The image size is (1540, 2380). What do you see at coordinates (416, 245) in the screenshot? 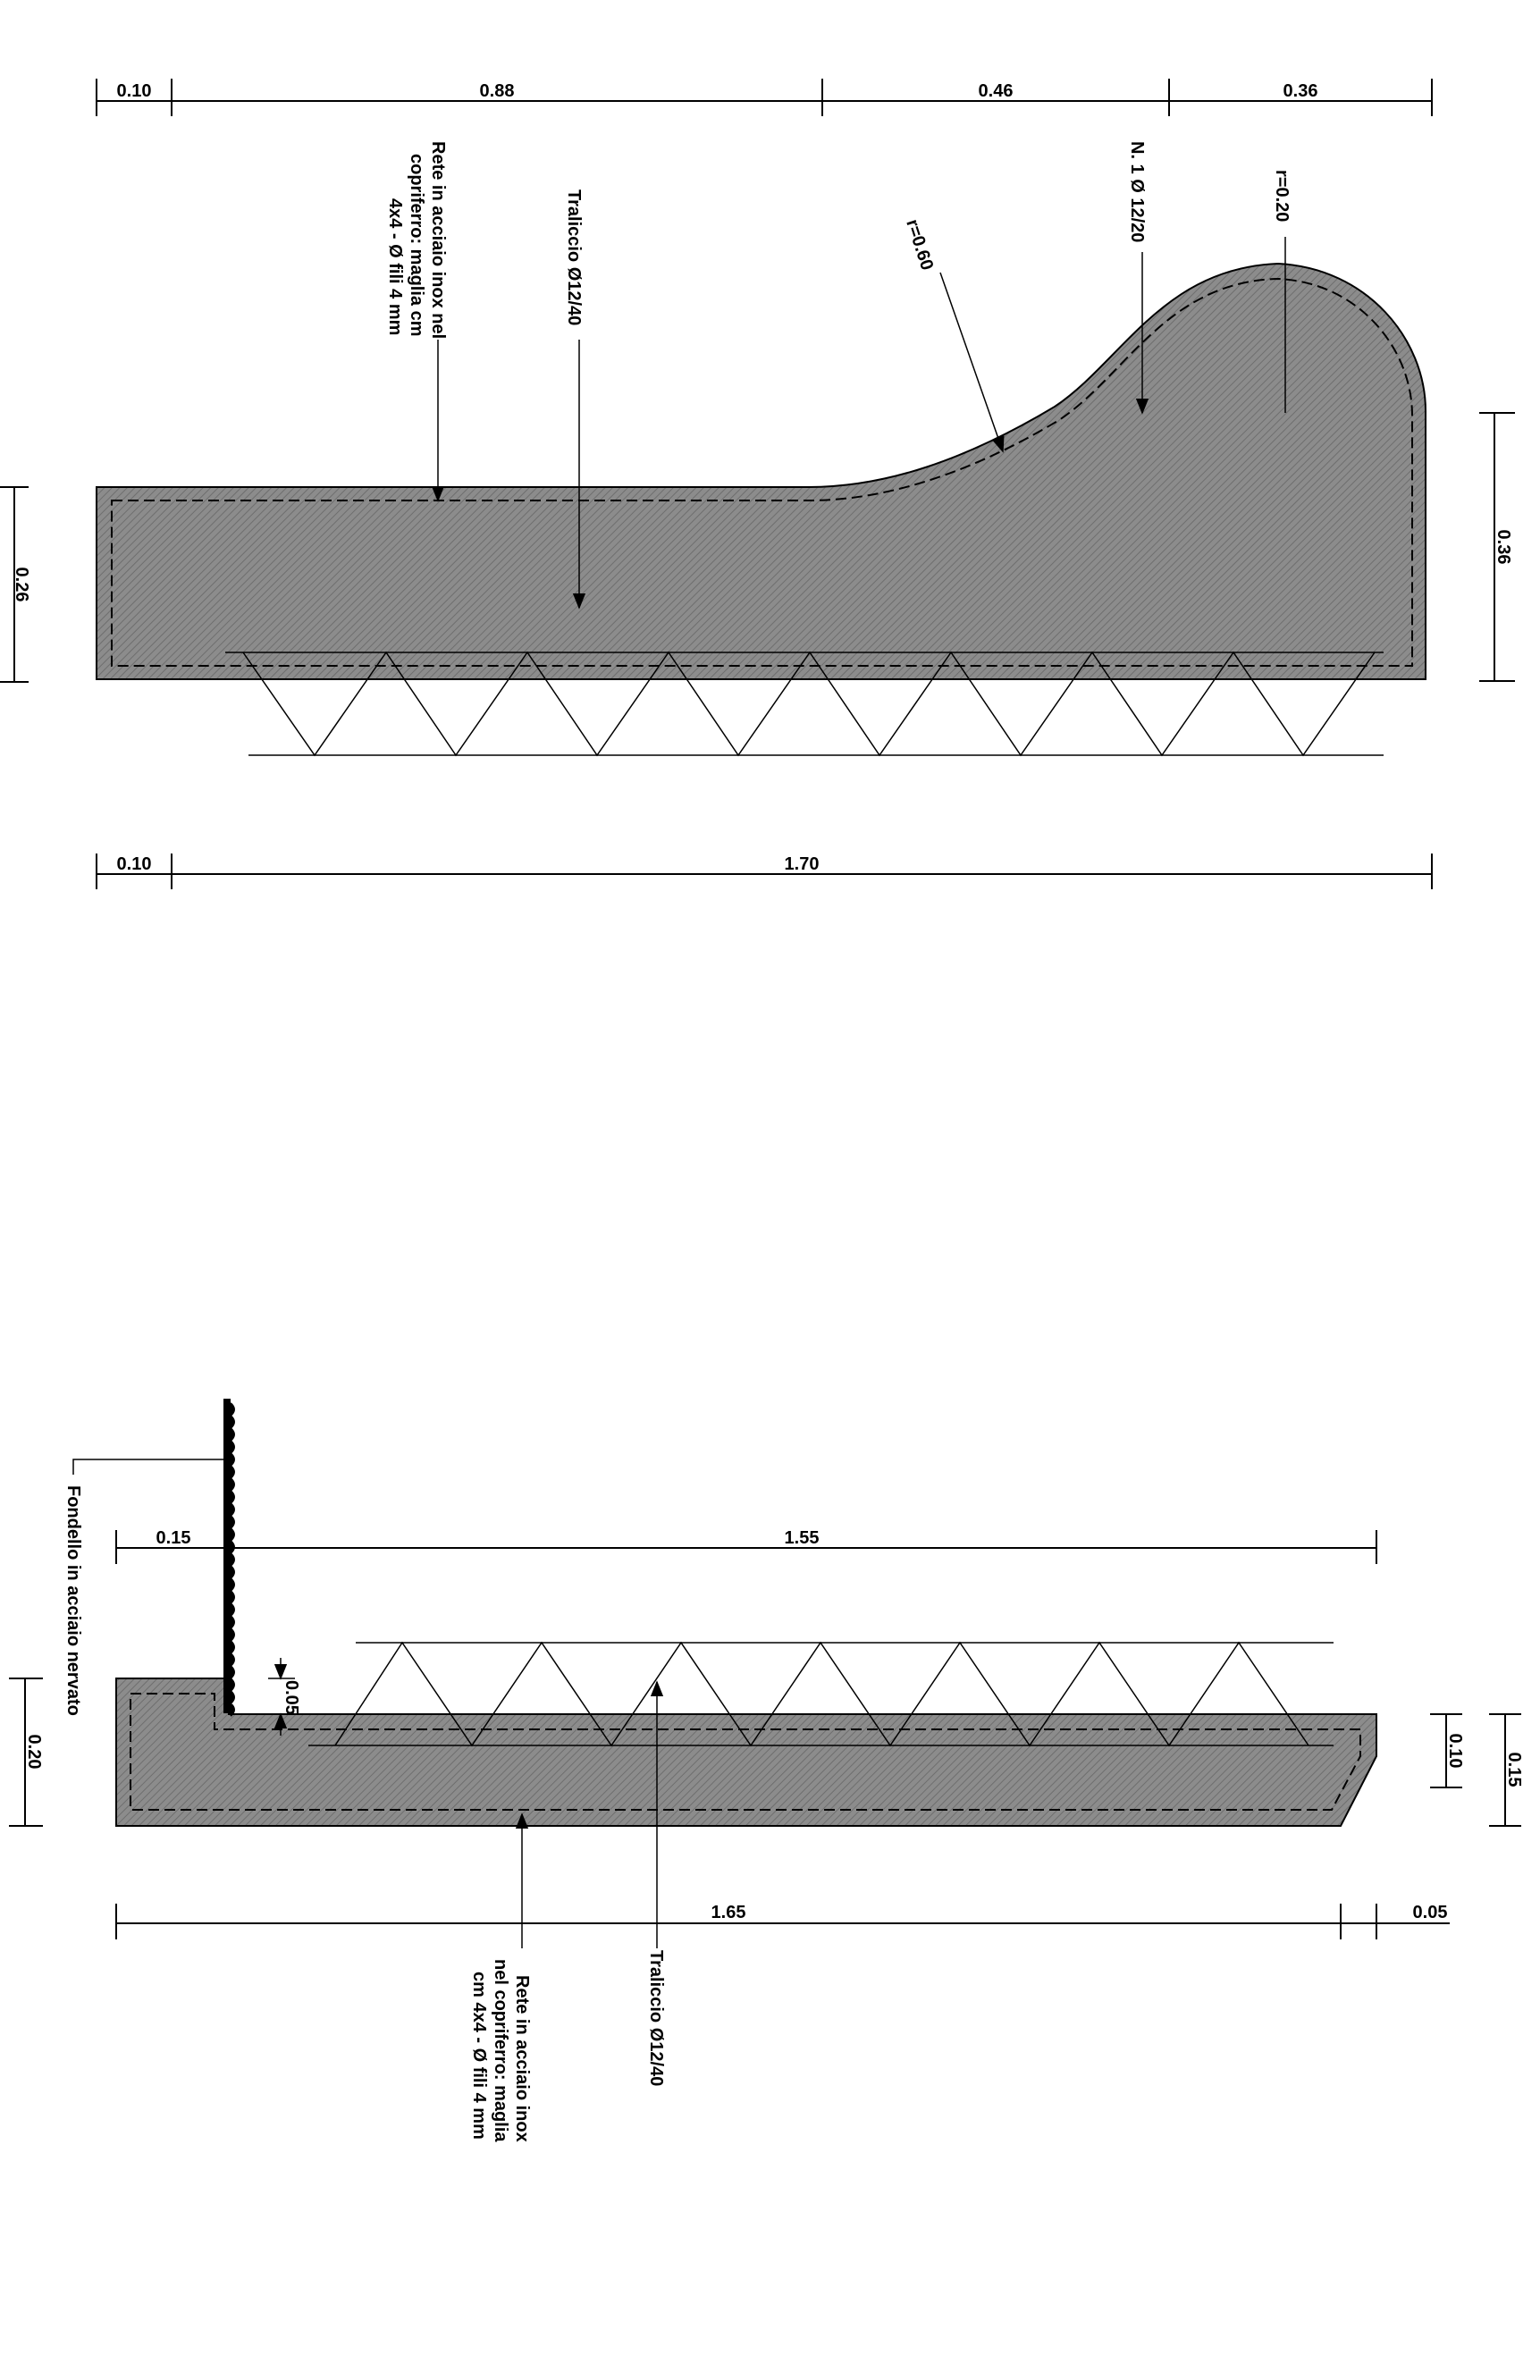
I see `label-rete-top-line2: copriferro: maglia cm` at bounding box center [416, 245].